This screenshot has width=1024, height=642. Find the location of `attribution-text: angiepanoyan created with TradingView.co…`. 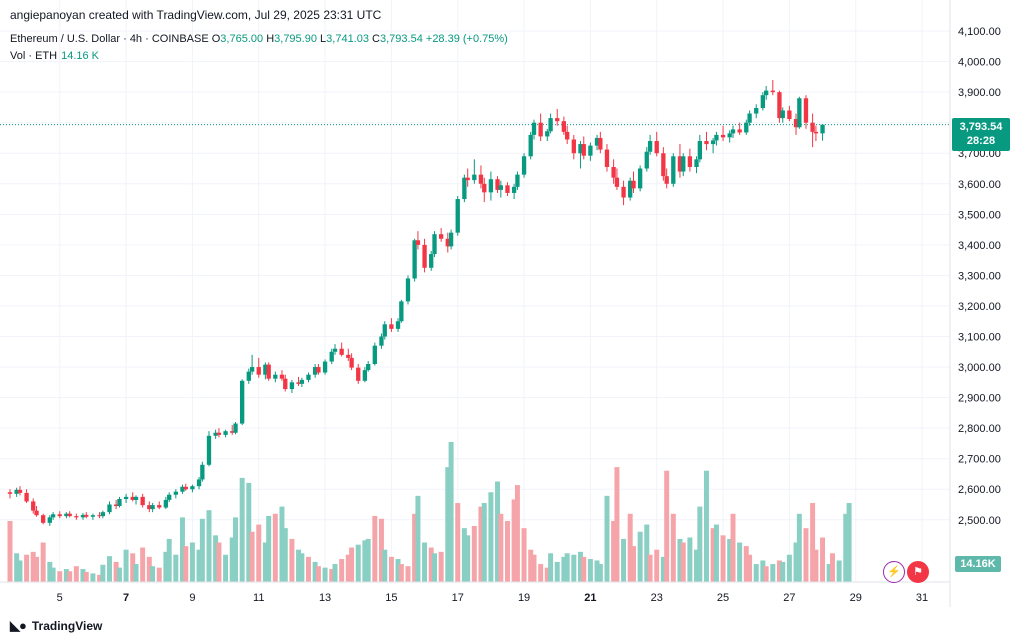

attribution-text: angiepanoyan created with TradingView.co… is located at coordinates (196, 15).